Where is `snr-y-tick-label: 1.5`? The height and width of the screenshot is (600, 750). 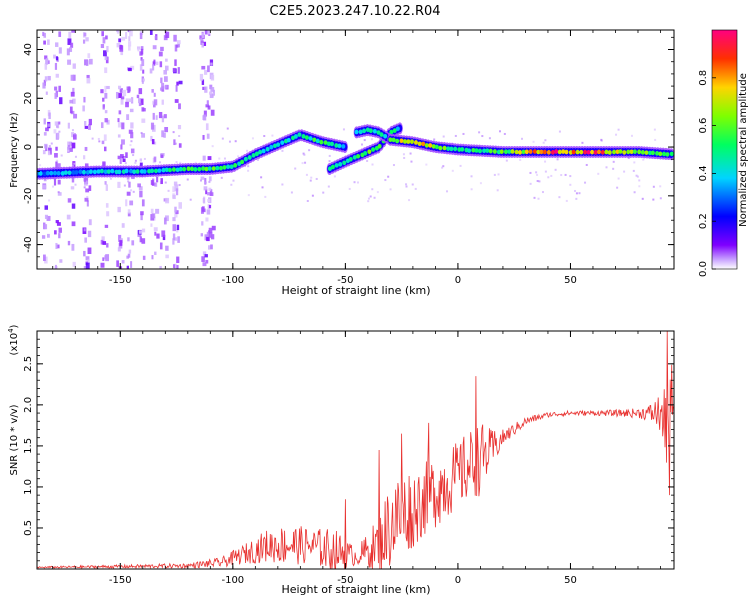 snr-y-tick-label: 1.5 is located at coordinates (28, 446).